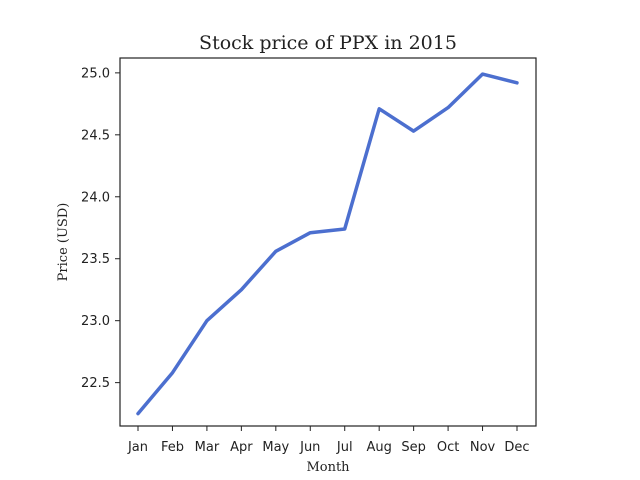 The width and height of the screenshot is (640, 480). What do you see at coordinates (95, 321) in the screenshot?
I see `y-tick-label: 23.0` at bounding box center [95, 321].